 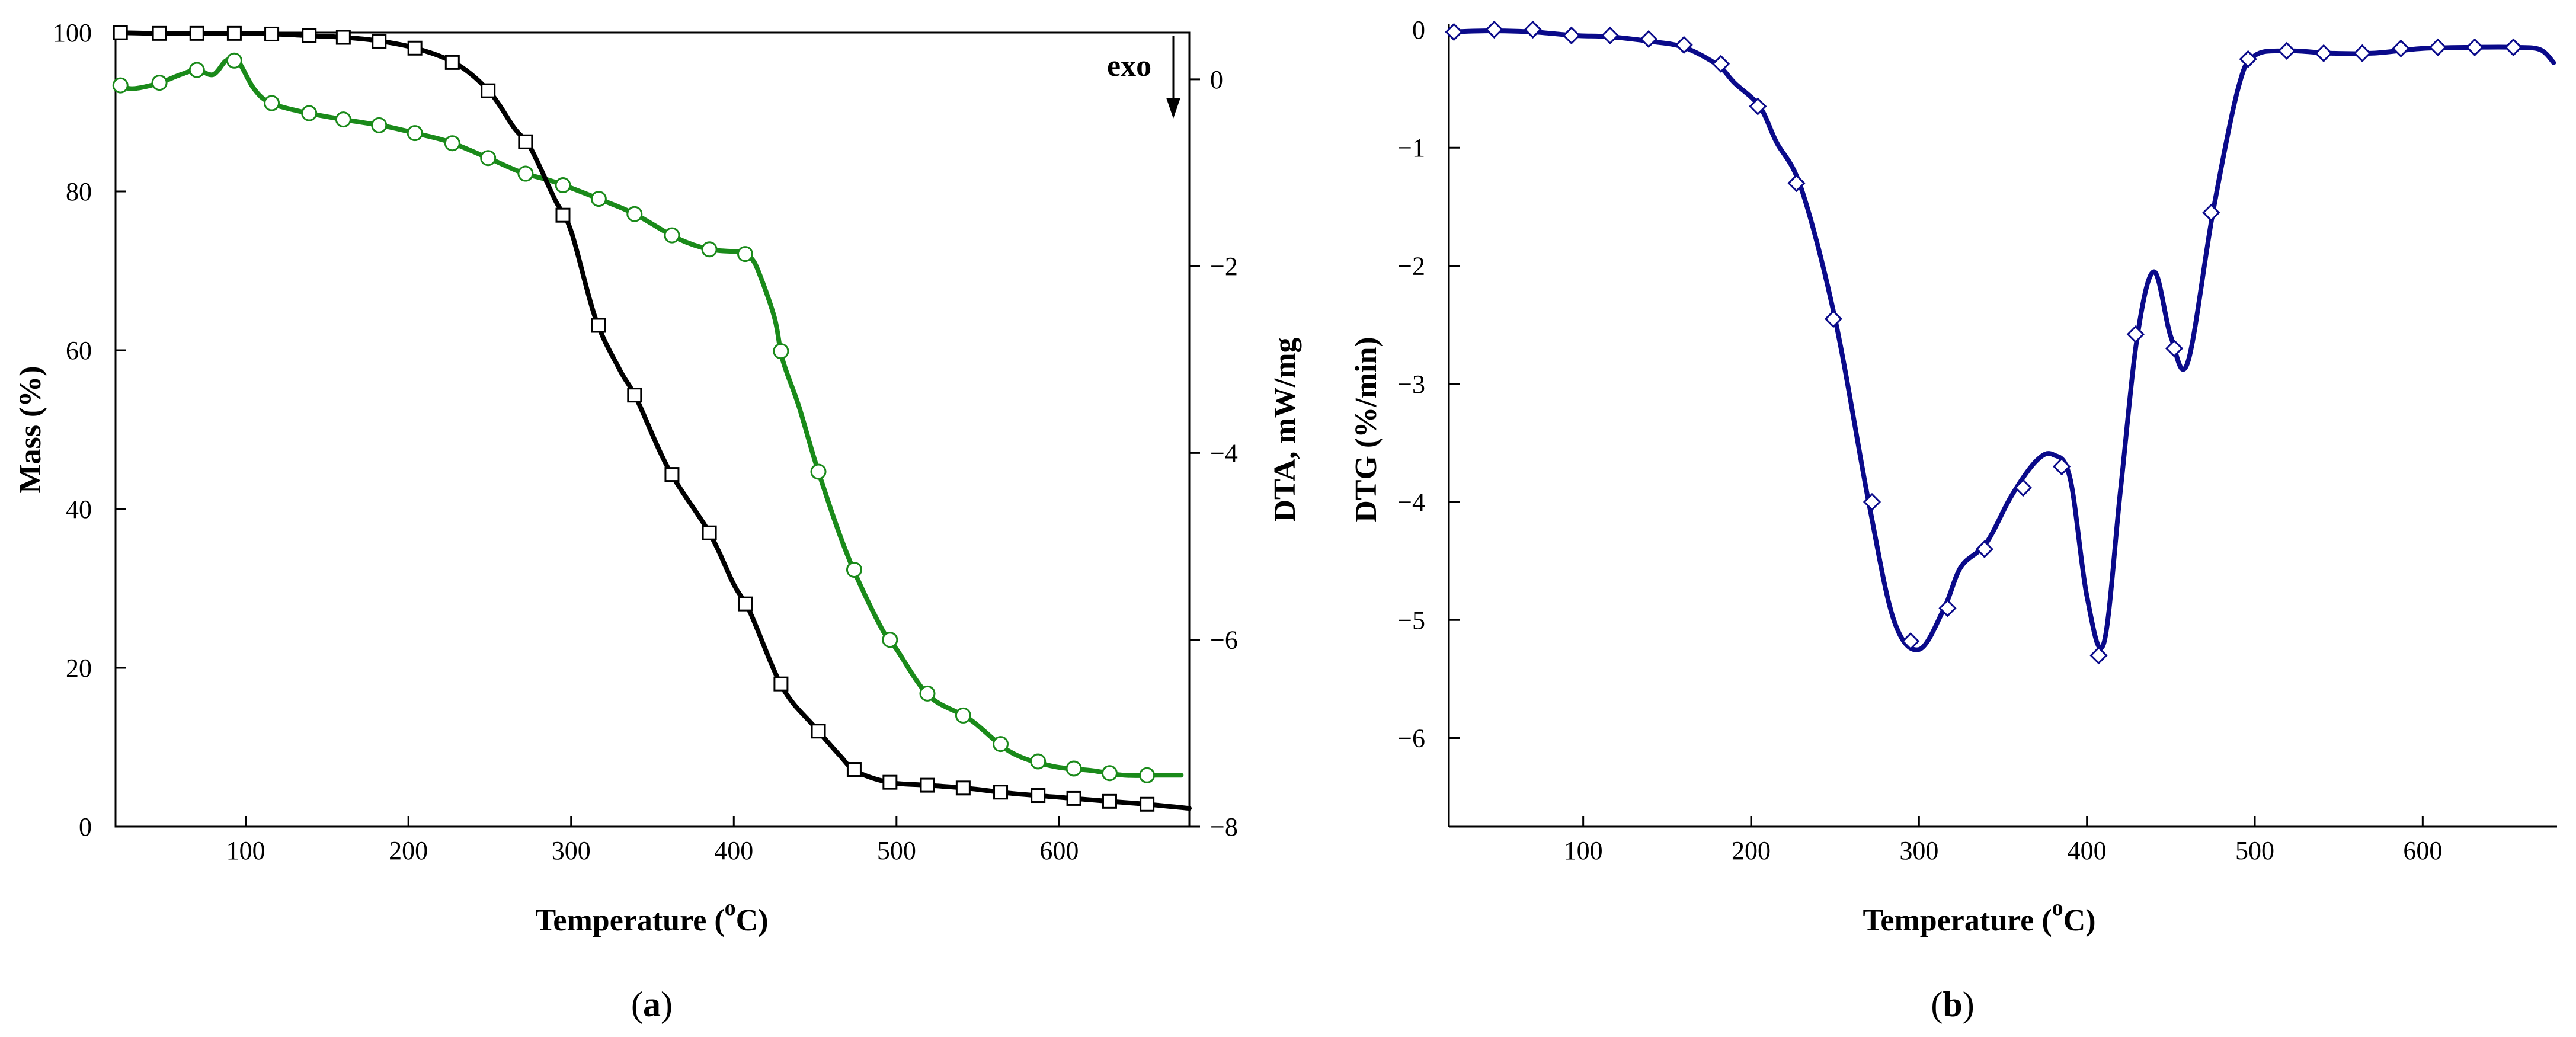 What do you see at coordinates (1216, 79) in the screenshot?
I see `panel-a-y2-tick-label: 0` at bounding box center [1216, 79].